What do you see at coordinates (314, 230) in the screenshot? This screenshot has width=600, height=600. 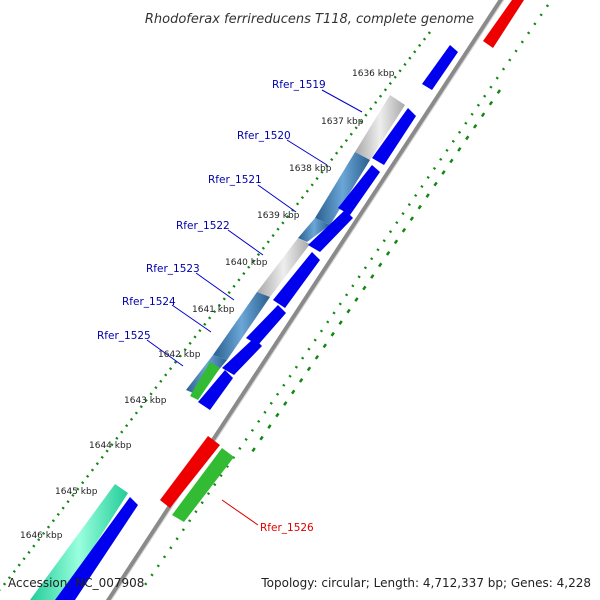 I see `feature-rfer-1521-bar` at bounding box center [314, 230].